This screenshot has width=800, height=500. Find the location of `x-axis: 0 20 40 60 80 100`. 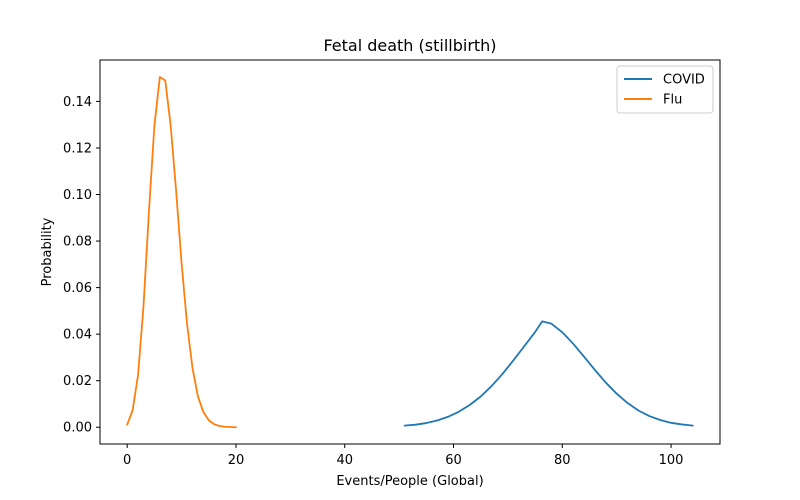

x-axis: 0 20 40 60 80 100 is located at coordinates (403, 456).